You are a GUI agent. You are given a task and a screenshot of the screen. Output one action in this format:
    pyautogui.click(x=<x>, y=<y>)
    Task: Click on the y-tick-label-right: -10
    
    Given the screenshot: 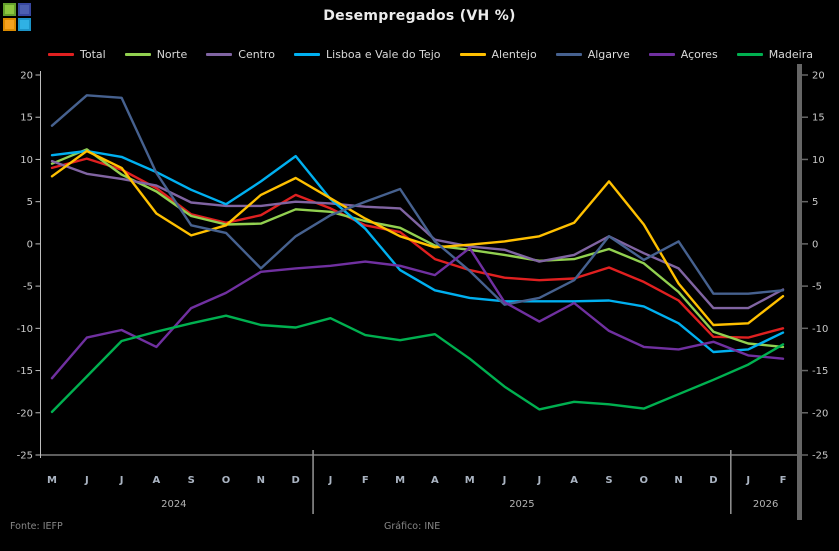 What is the action you would take?
    pyautogui.click(x=820, y=329)
    